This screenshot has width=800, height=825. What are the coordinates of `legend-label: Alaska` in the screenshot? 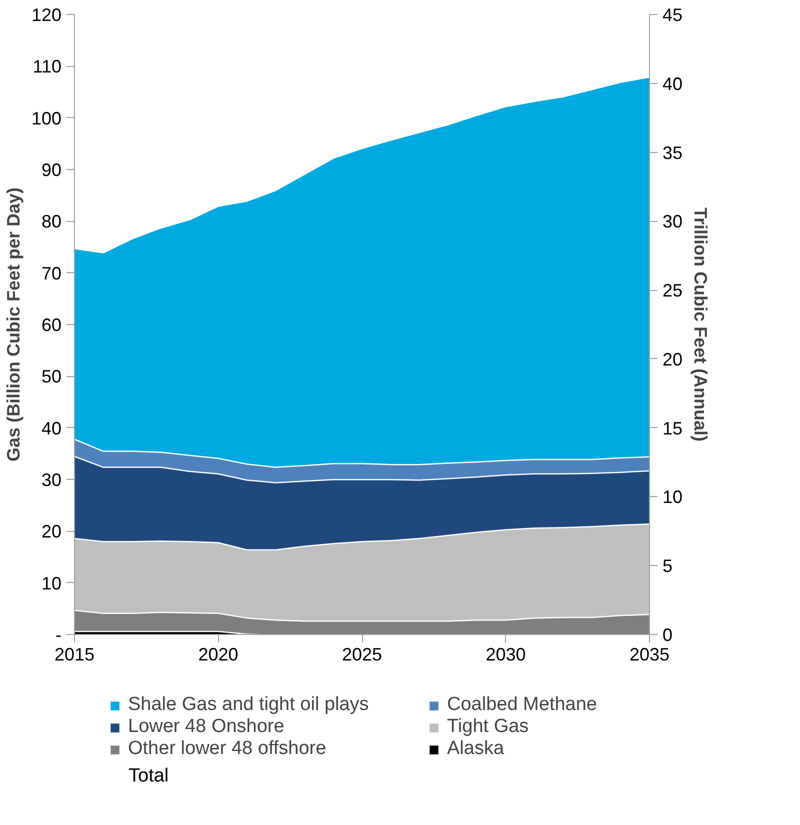 It's located at (476, 749).